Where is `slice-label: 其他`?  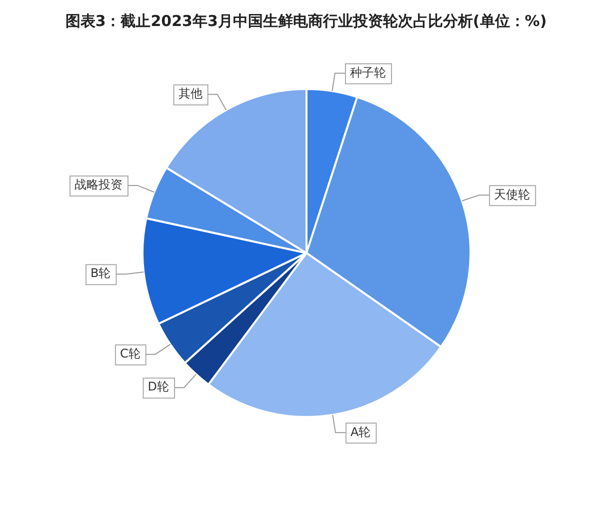
slice-label: 其他 is located at coordinates (190, 93).